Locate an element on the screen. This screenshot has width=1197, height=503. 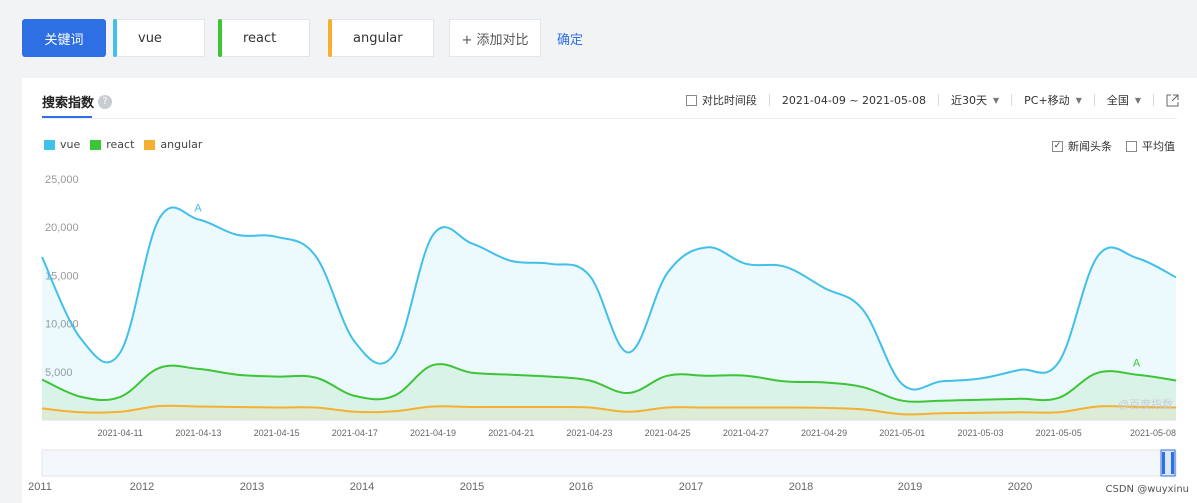
question-circle-icon: ? is located at coordinates (105, 101).